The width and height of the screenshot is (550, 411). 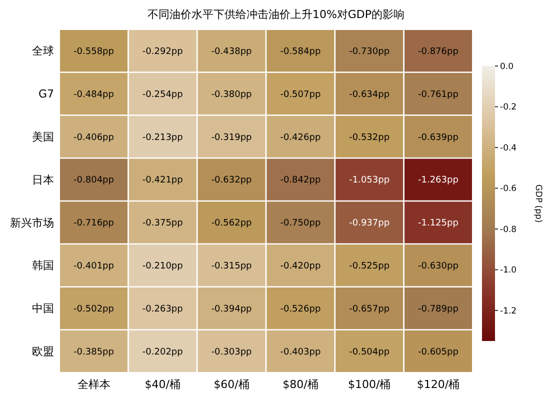 I want to click on data-label: -0.584pp, so click(x=300, y=51).